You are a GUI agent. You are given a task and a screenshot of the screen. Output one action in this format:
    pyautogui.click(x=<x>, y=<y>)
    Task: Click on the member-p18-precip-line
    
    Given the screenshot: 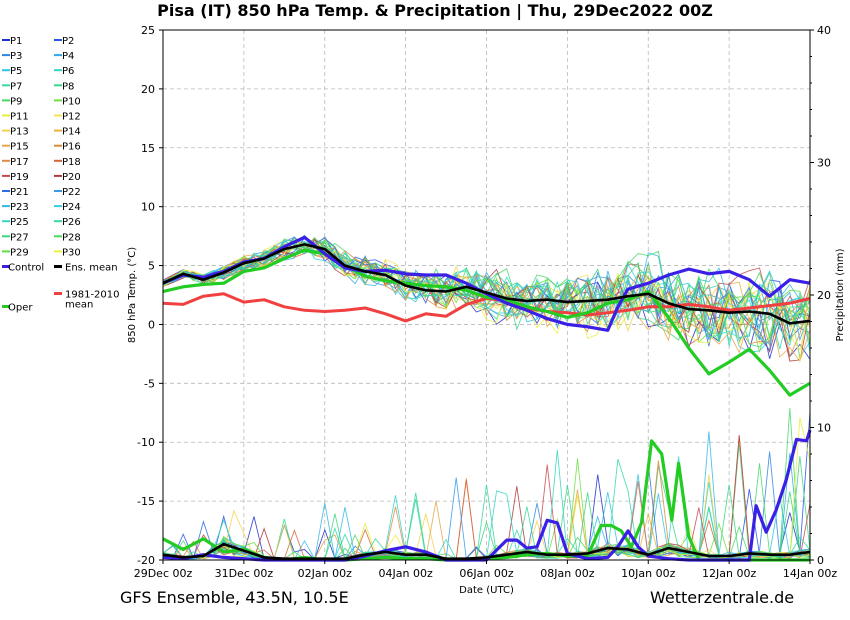 What is the action you would take?
    pyautogui.click(x=486, y=520)
    